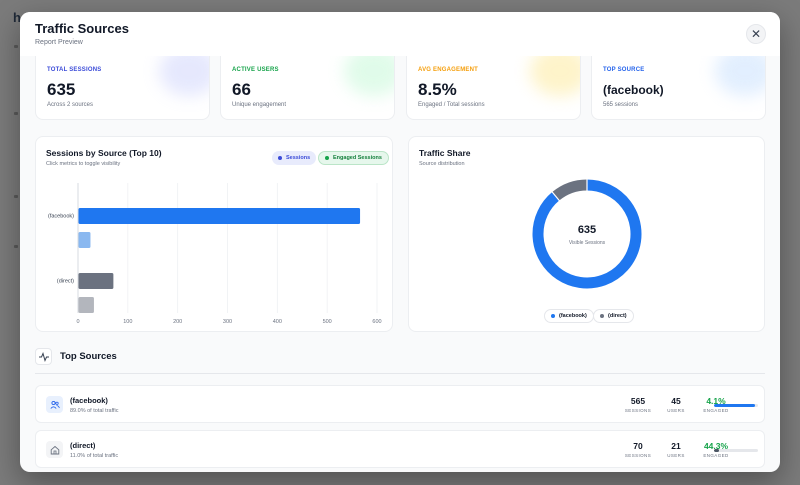  Describe the element at coordinates (255, 70) in the screenshot. I see `kpi-label: ACTIVE USERS` at that location.